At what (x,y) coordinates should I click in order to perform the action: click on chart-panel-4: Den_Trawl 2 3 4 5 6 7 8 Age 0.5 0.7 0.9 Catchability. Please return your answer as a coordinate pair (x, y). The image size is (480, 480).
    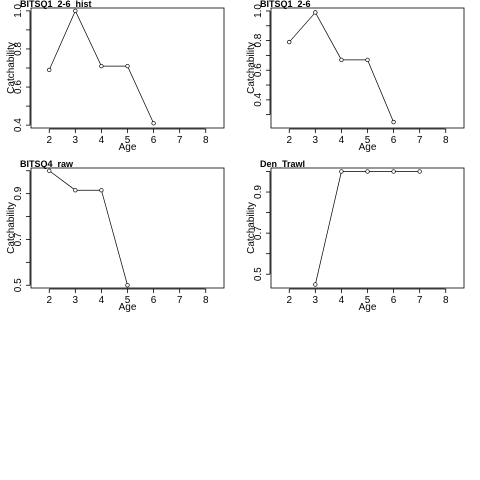
    Looking at the image, I should click on (355, 236).